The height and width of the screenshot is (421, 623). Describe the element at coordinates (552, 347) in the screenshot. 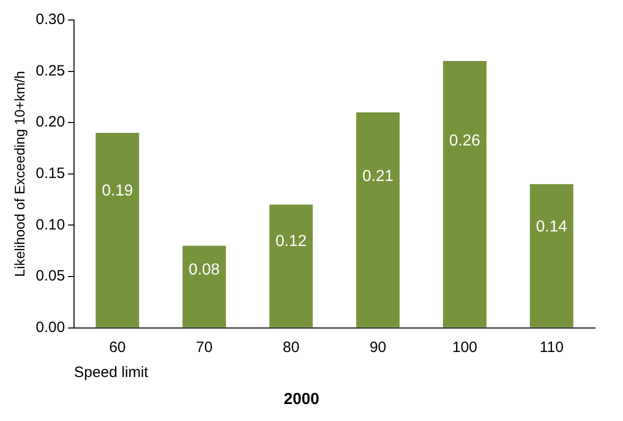

I see `x-tick-label: 110` at that location.